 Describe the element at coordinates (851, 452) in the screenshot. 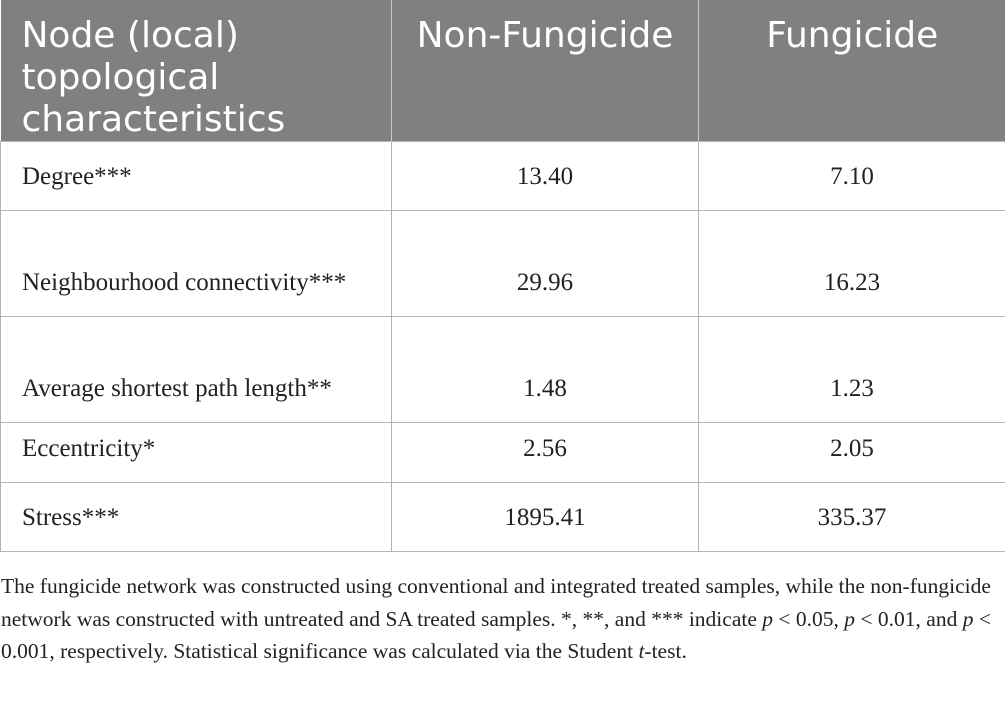

I see `cell-fungicide: 2.05` at that location.